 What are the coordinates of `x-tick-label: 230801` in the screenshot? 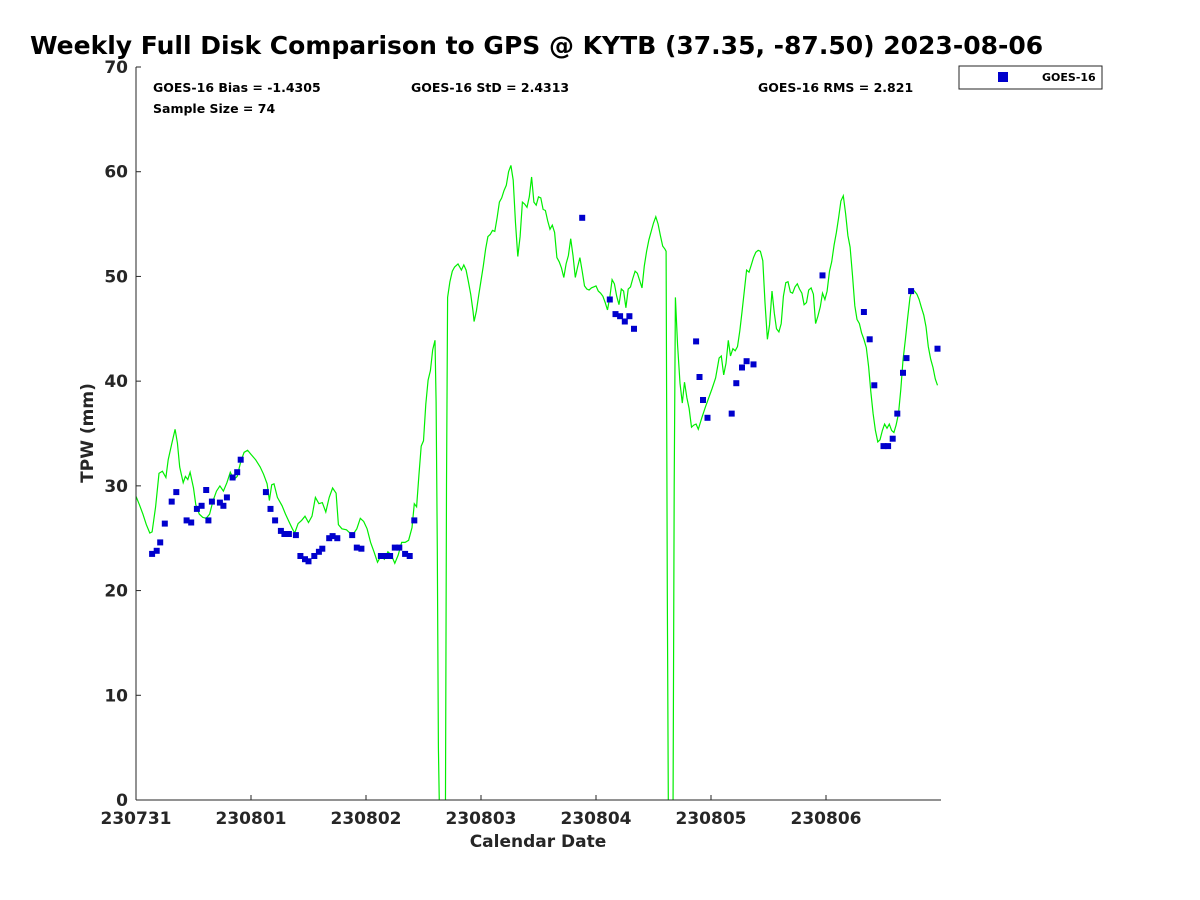 It's located at (251, 819).